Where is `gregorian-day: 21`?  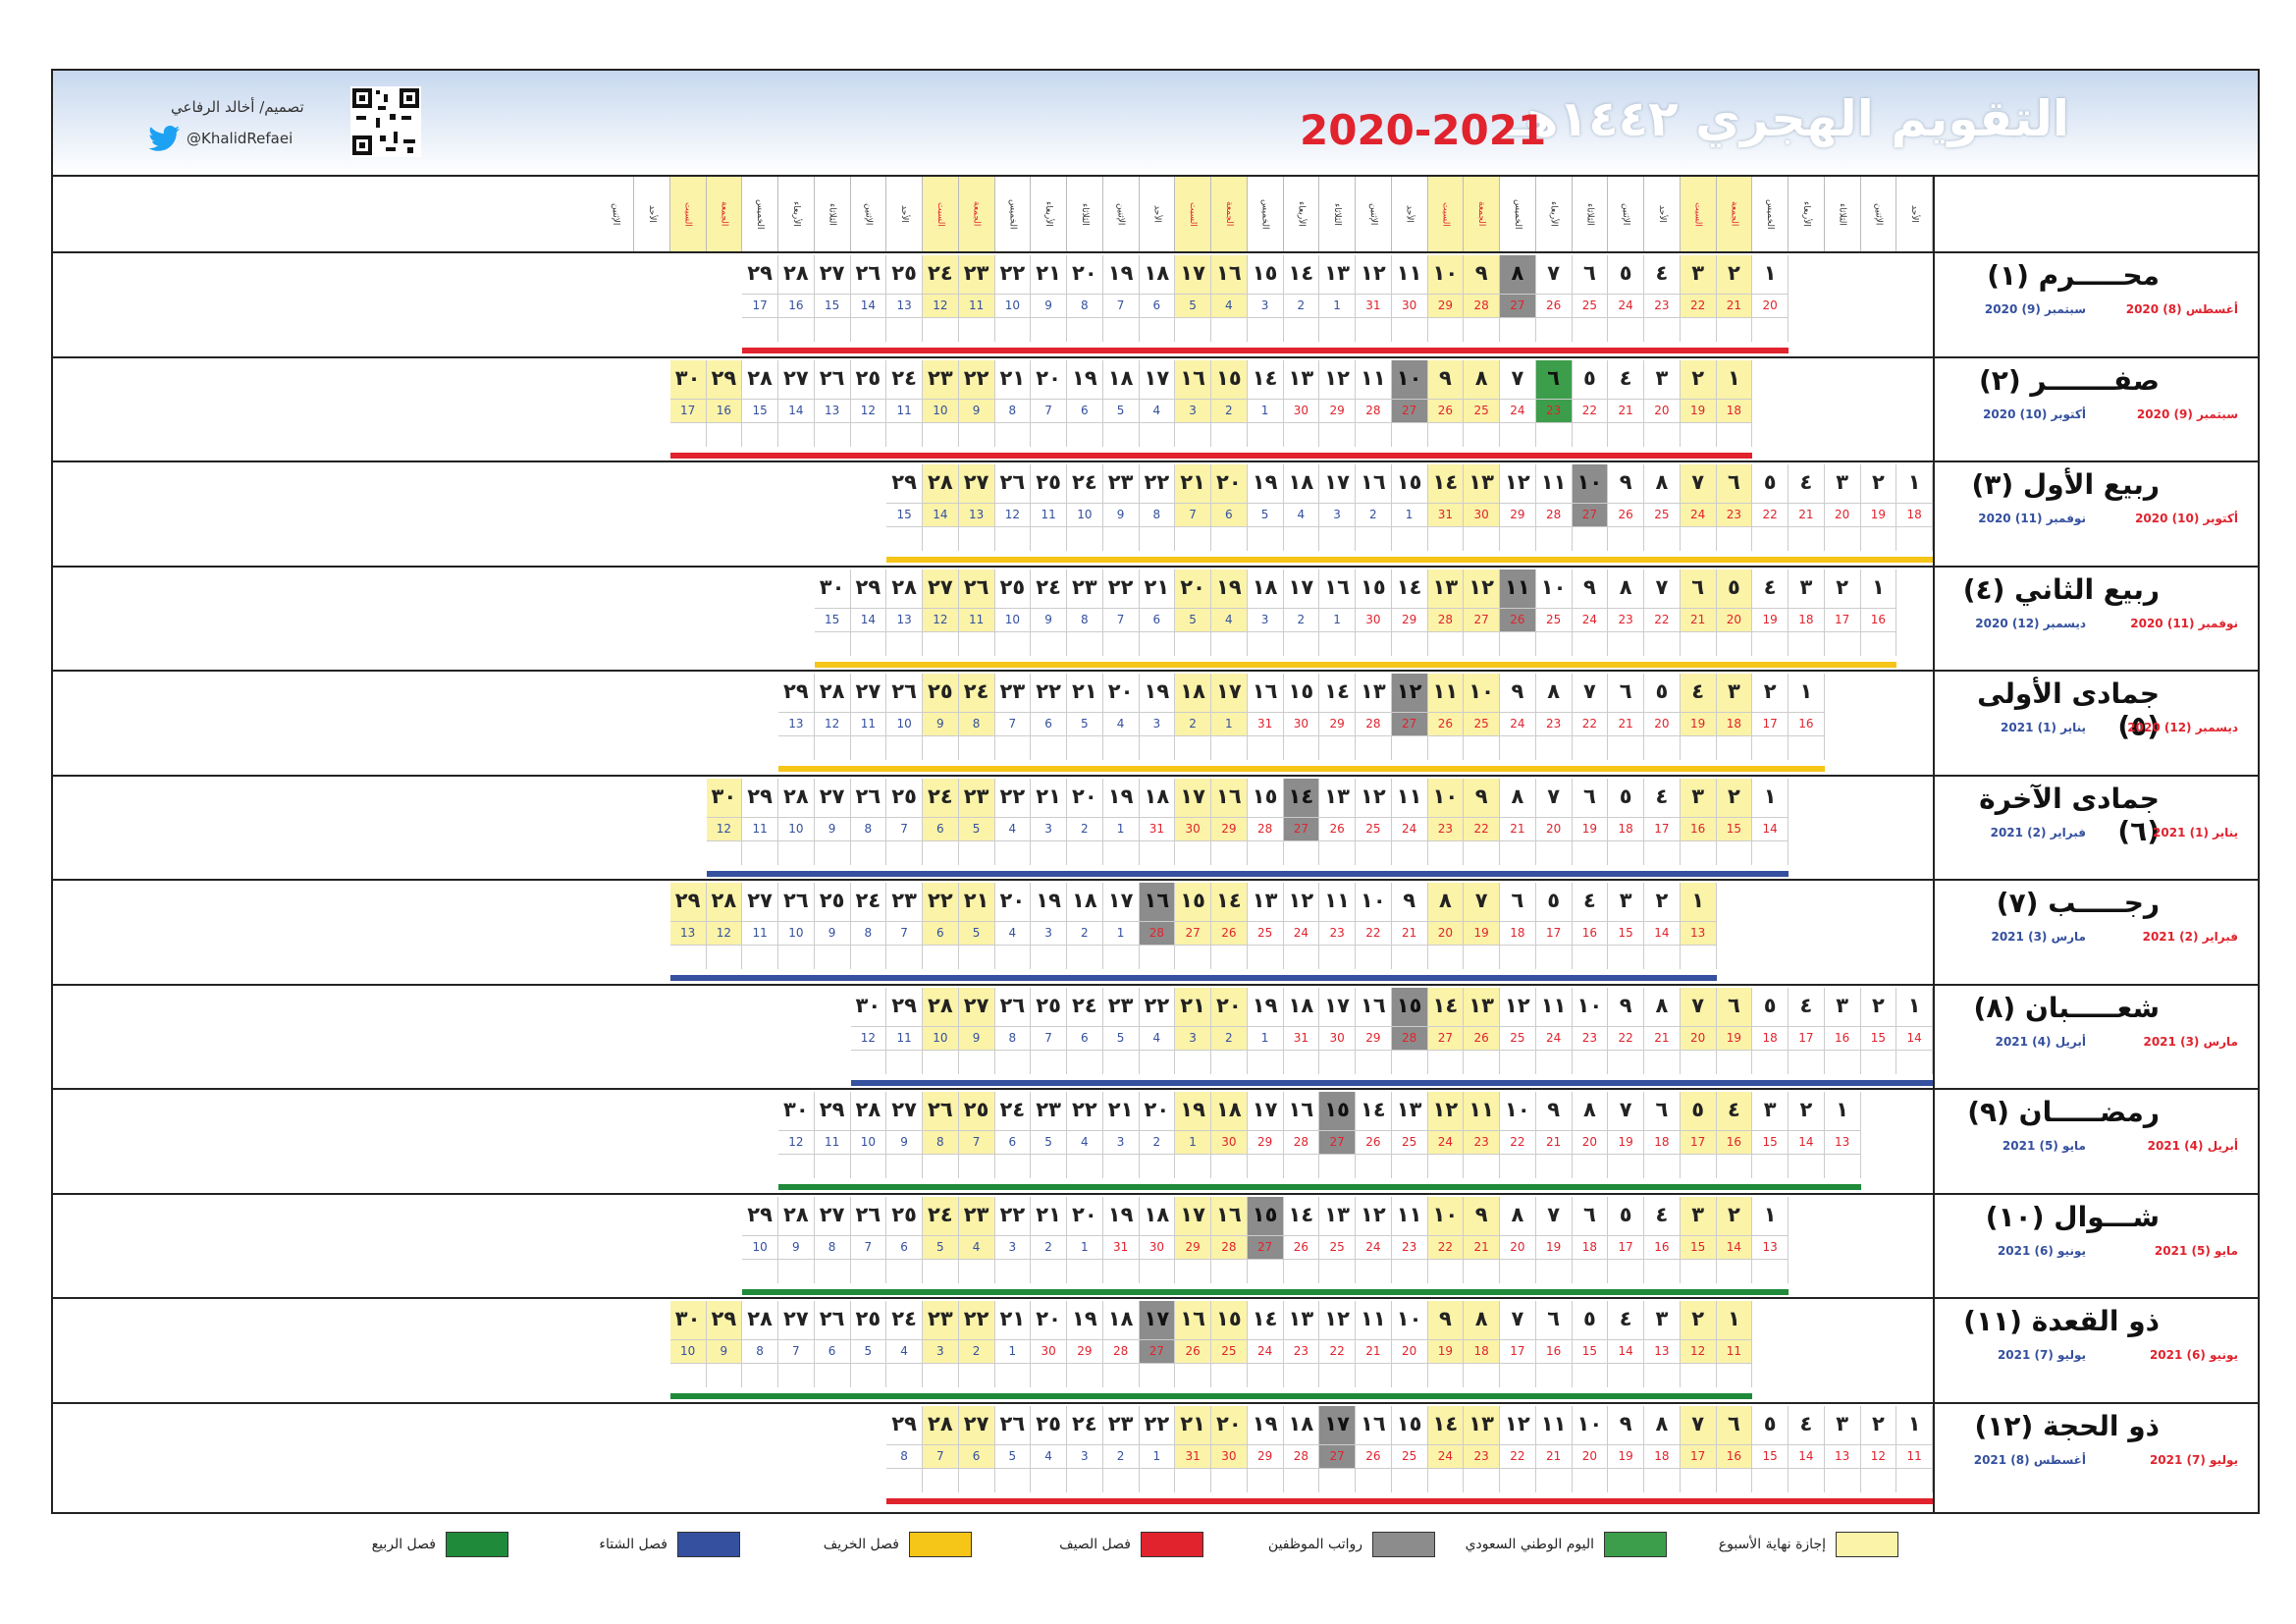
gregorian-day: 21 is located at coordinates (1698, 620).